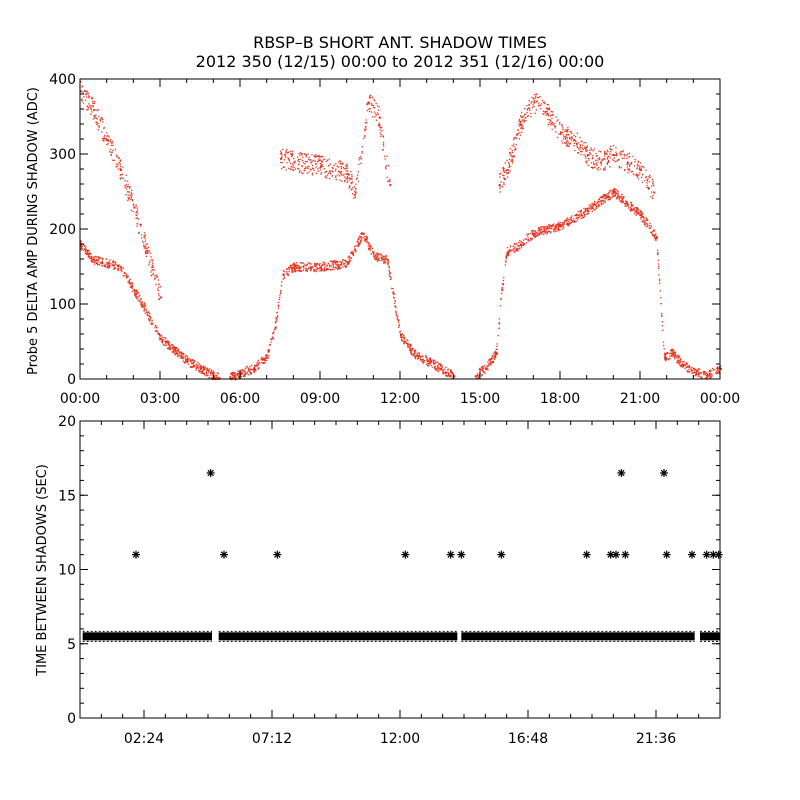 The image size is (800, 800). Describe the element at coordinates (67, 571) in the screenshot. I see `y-tick-label: 10` at that location.